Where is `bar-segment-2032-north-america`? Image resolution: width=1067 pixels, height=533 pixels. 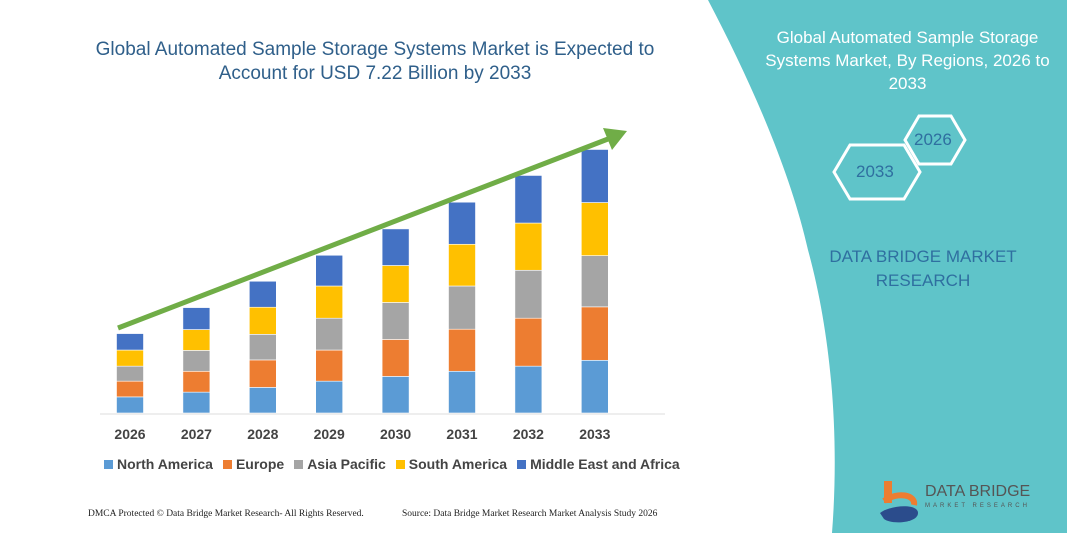 bar-segment-2032-north-america is located at coordinates (528, 389).